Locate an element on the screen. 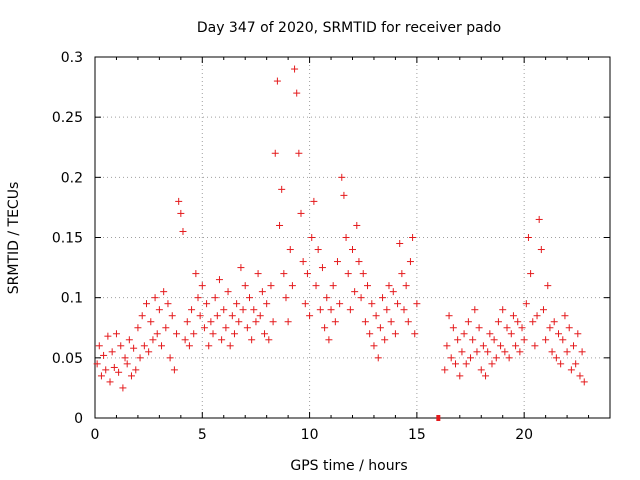 The width and height of the screenshot is (640, 480). x-tick-label: 15 is located at coordinates (417, 435).